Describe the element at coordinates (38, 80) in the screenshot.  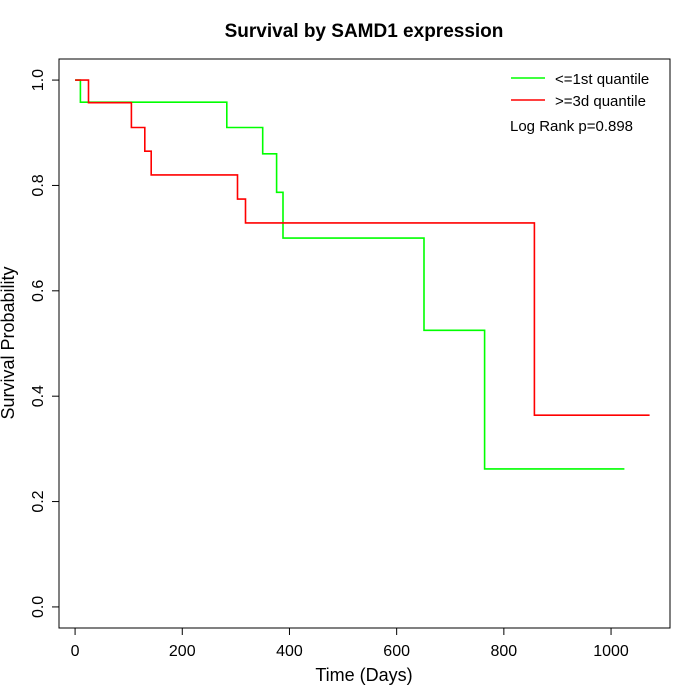
I see `y-tick-label: 1.0` at that location.